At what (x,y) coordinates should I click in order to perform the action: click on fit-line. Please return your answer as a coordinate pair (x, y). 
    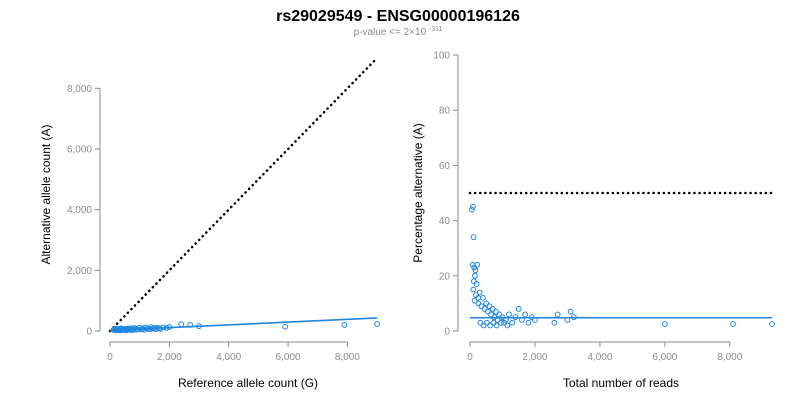
    Looking at the image, I should click on (243, 324).